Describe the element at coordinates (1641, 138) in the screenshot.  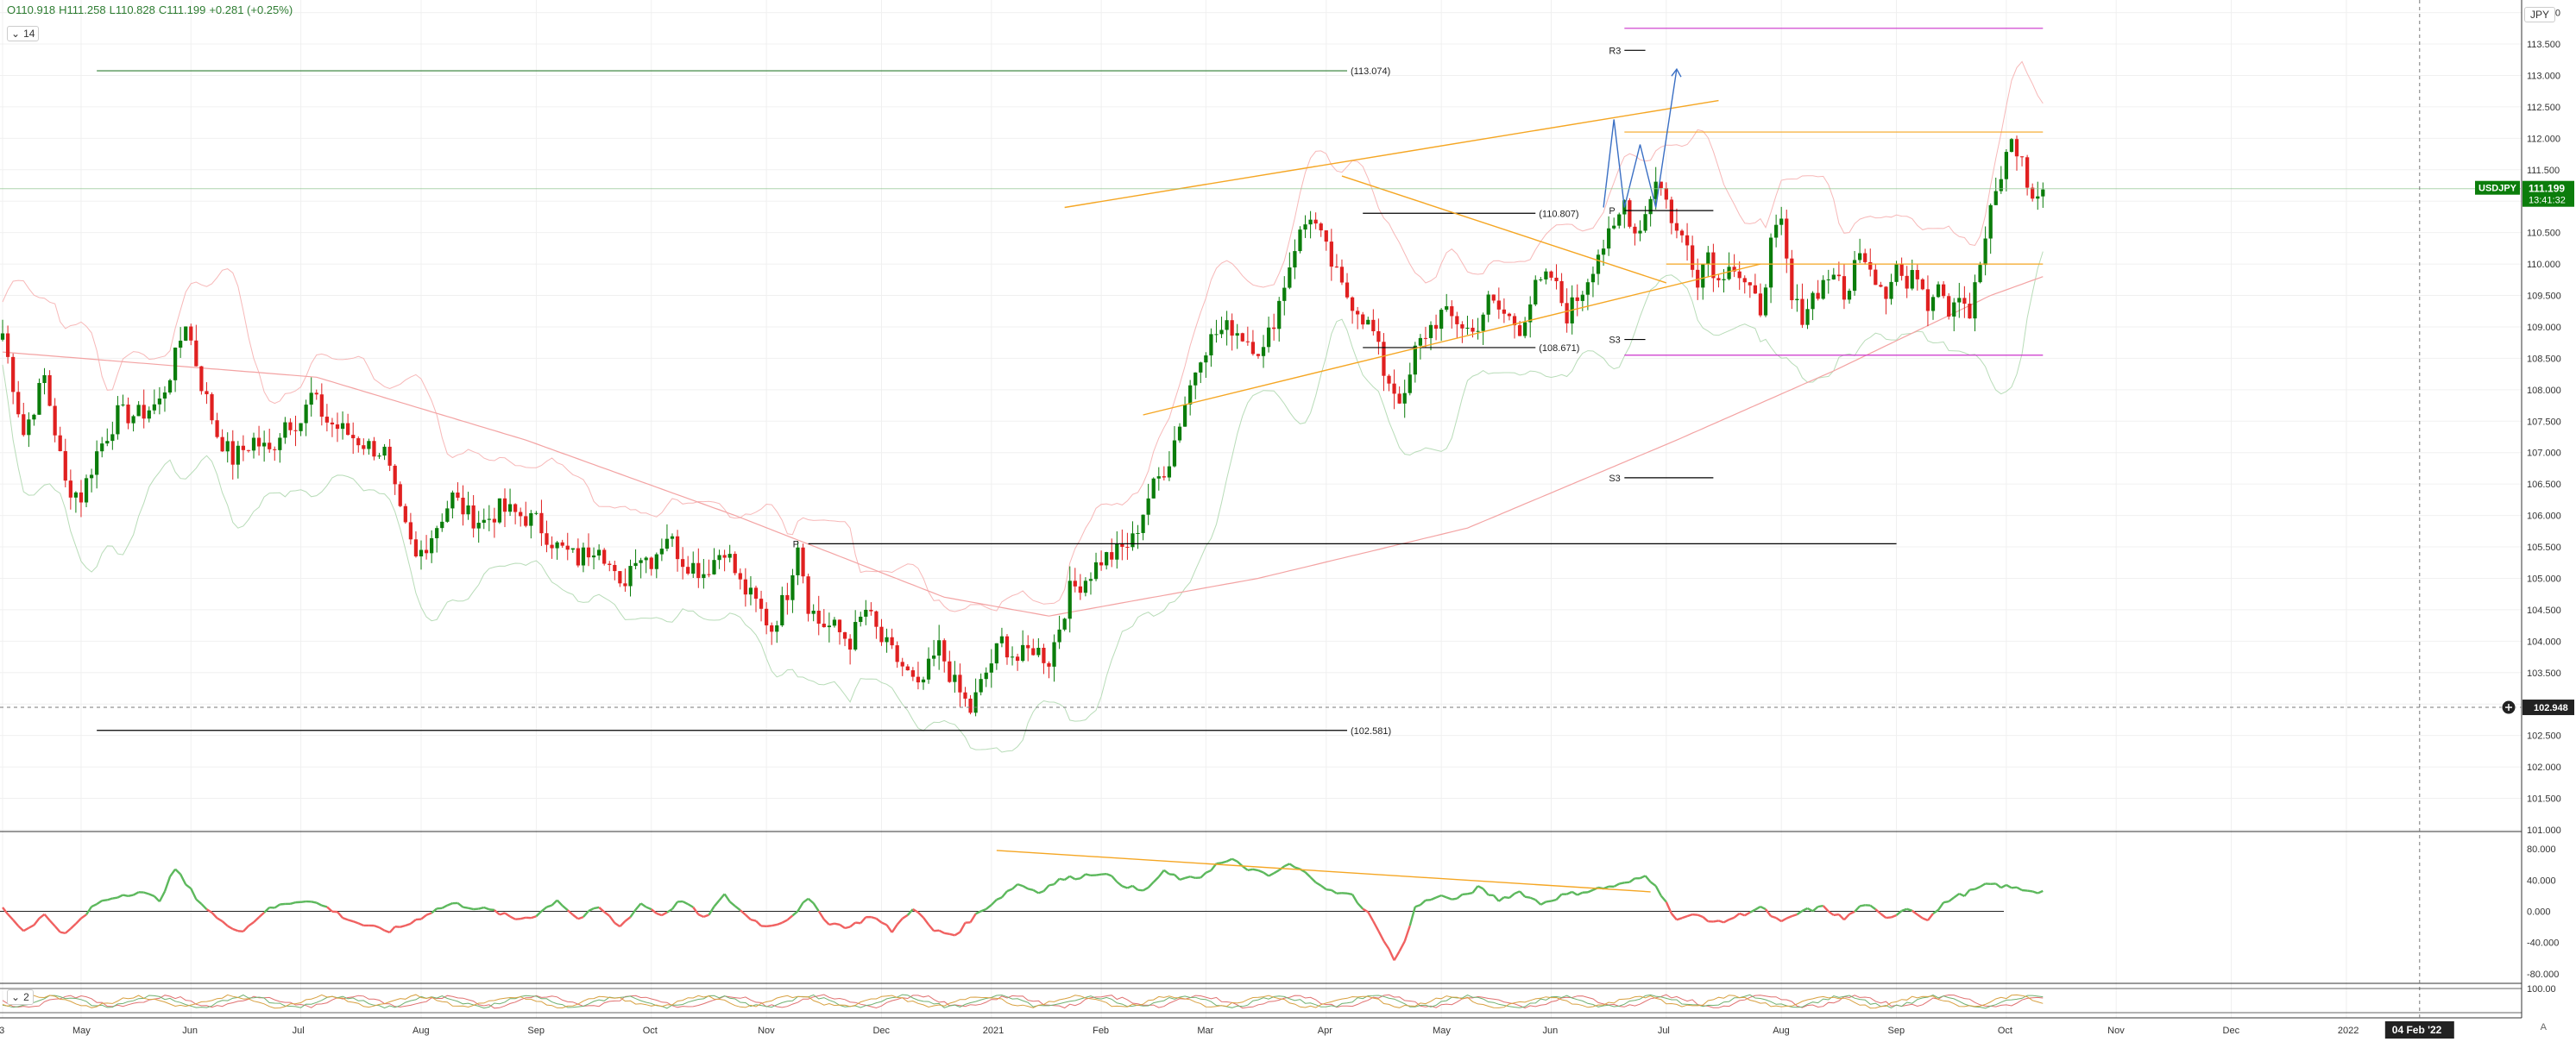
I see `forecast-path` at that location.